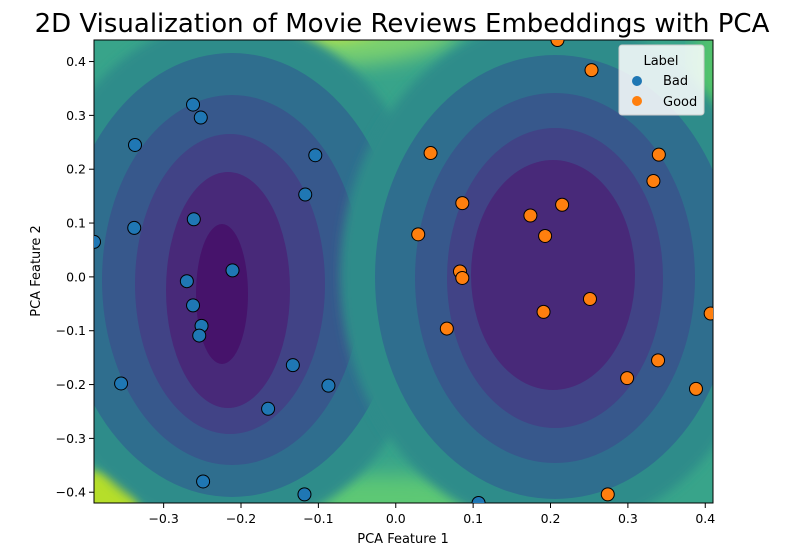  What do you see at coordinates (660, 61) in the screenshot?
I see `legend-title: Label` at bounding box center [660, 61].